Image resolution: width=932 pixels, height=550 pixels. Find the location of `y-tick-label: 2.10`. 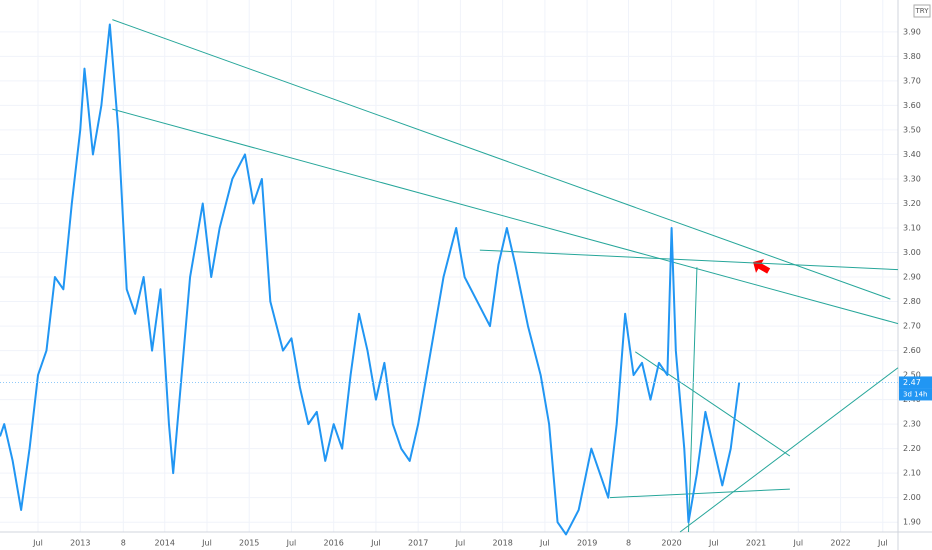

y-tick-label: 2.10 is located at coordinates (912, 473).